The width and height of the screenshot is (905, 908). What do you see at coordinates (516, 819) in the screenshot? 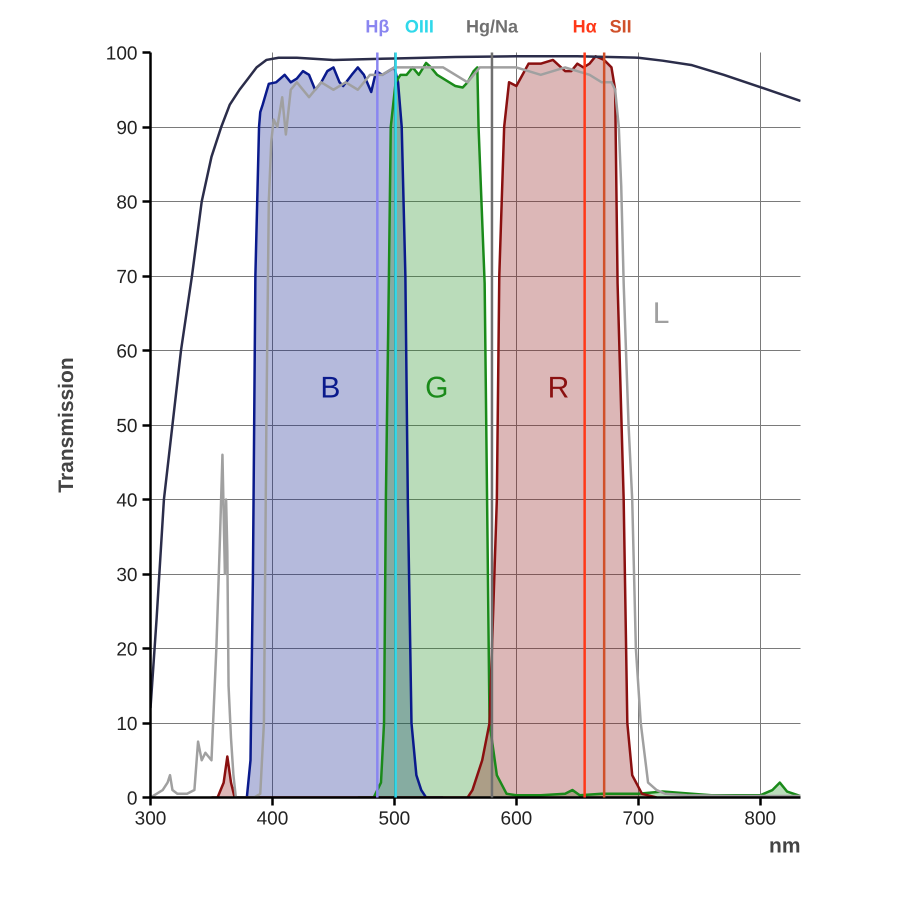
I see `x-tick-label: 600` at bounding box center [516, 819].